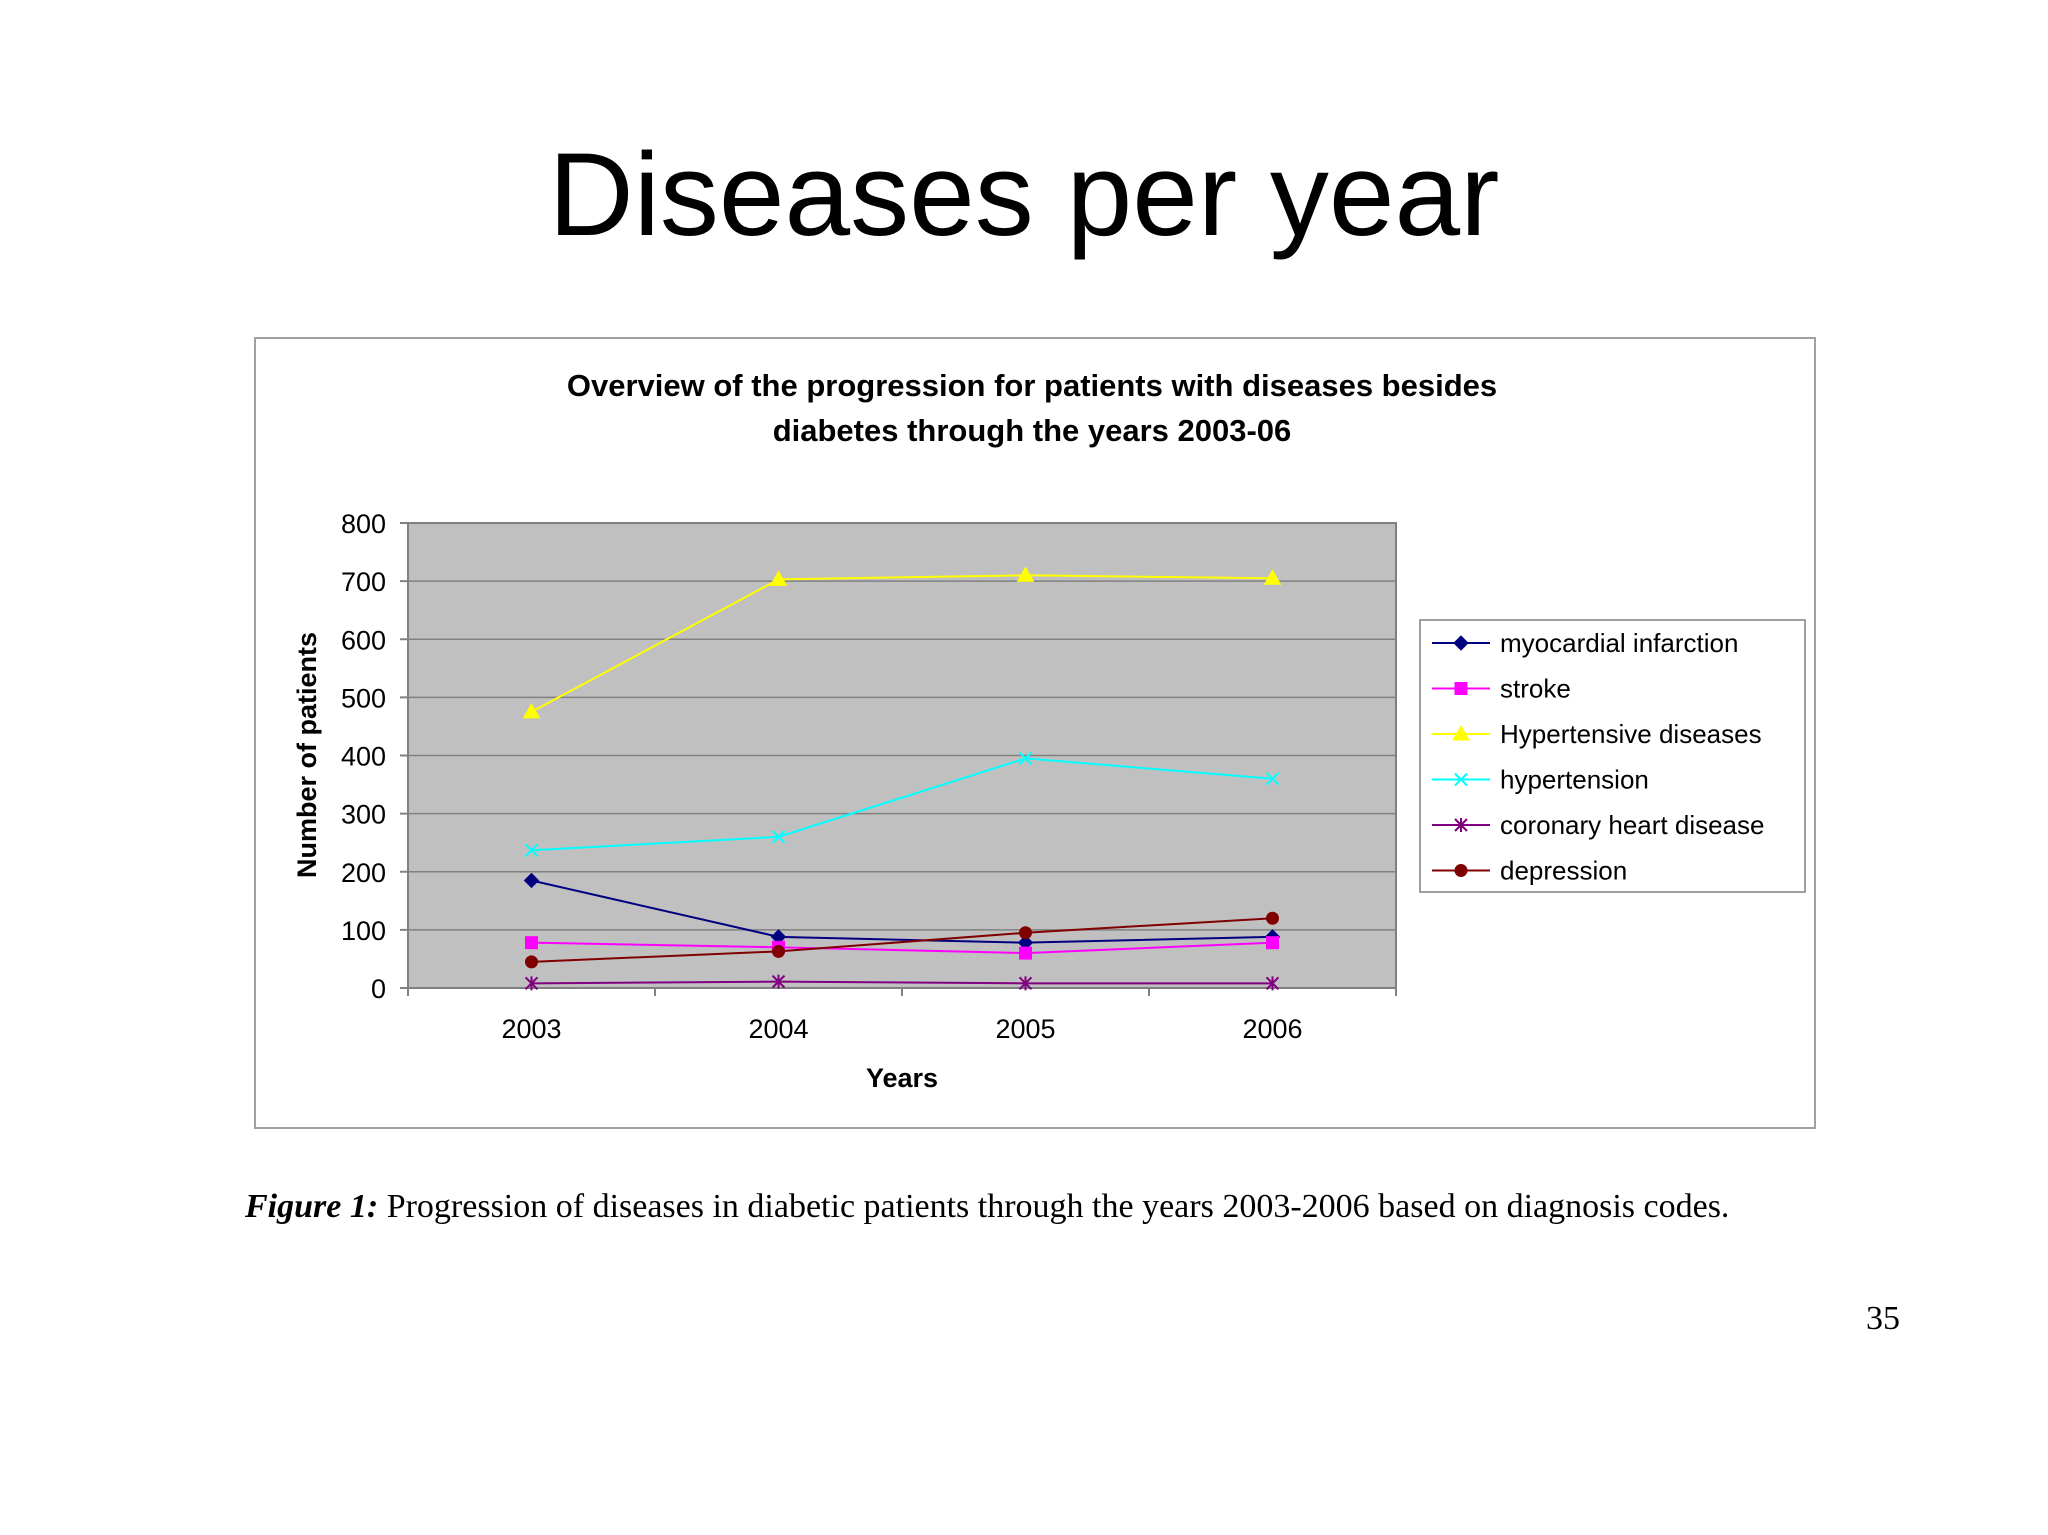 This screenshot has height=1535, width=2048. I want to click on x-tick-label: 2006, so click(1272, 1029).